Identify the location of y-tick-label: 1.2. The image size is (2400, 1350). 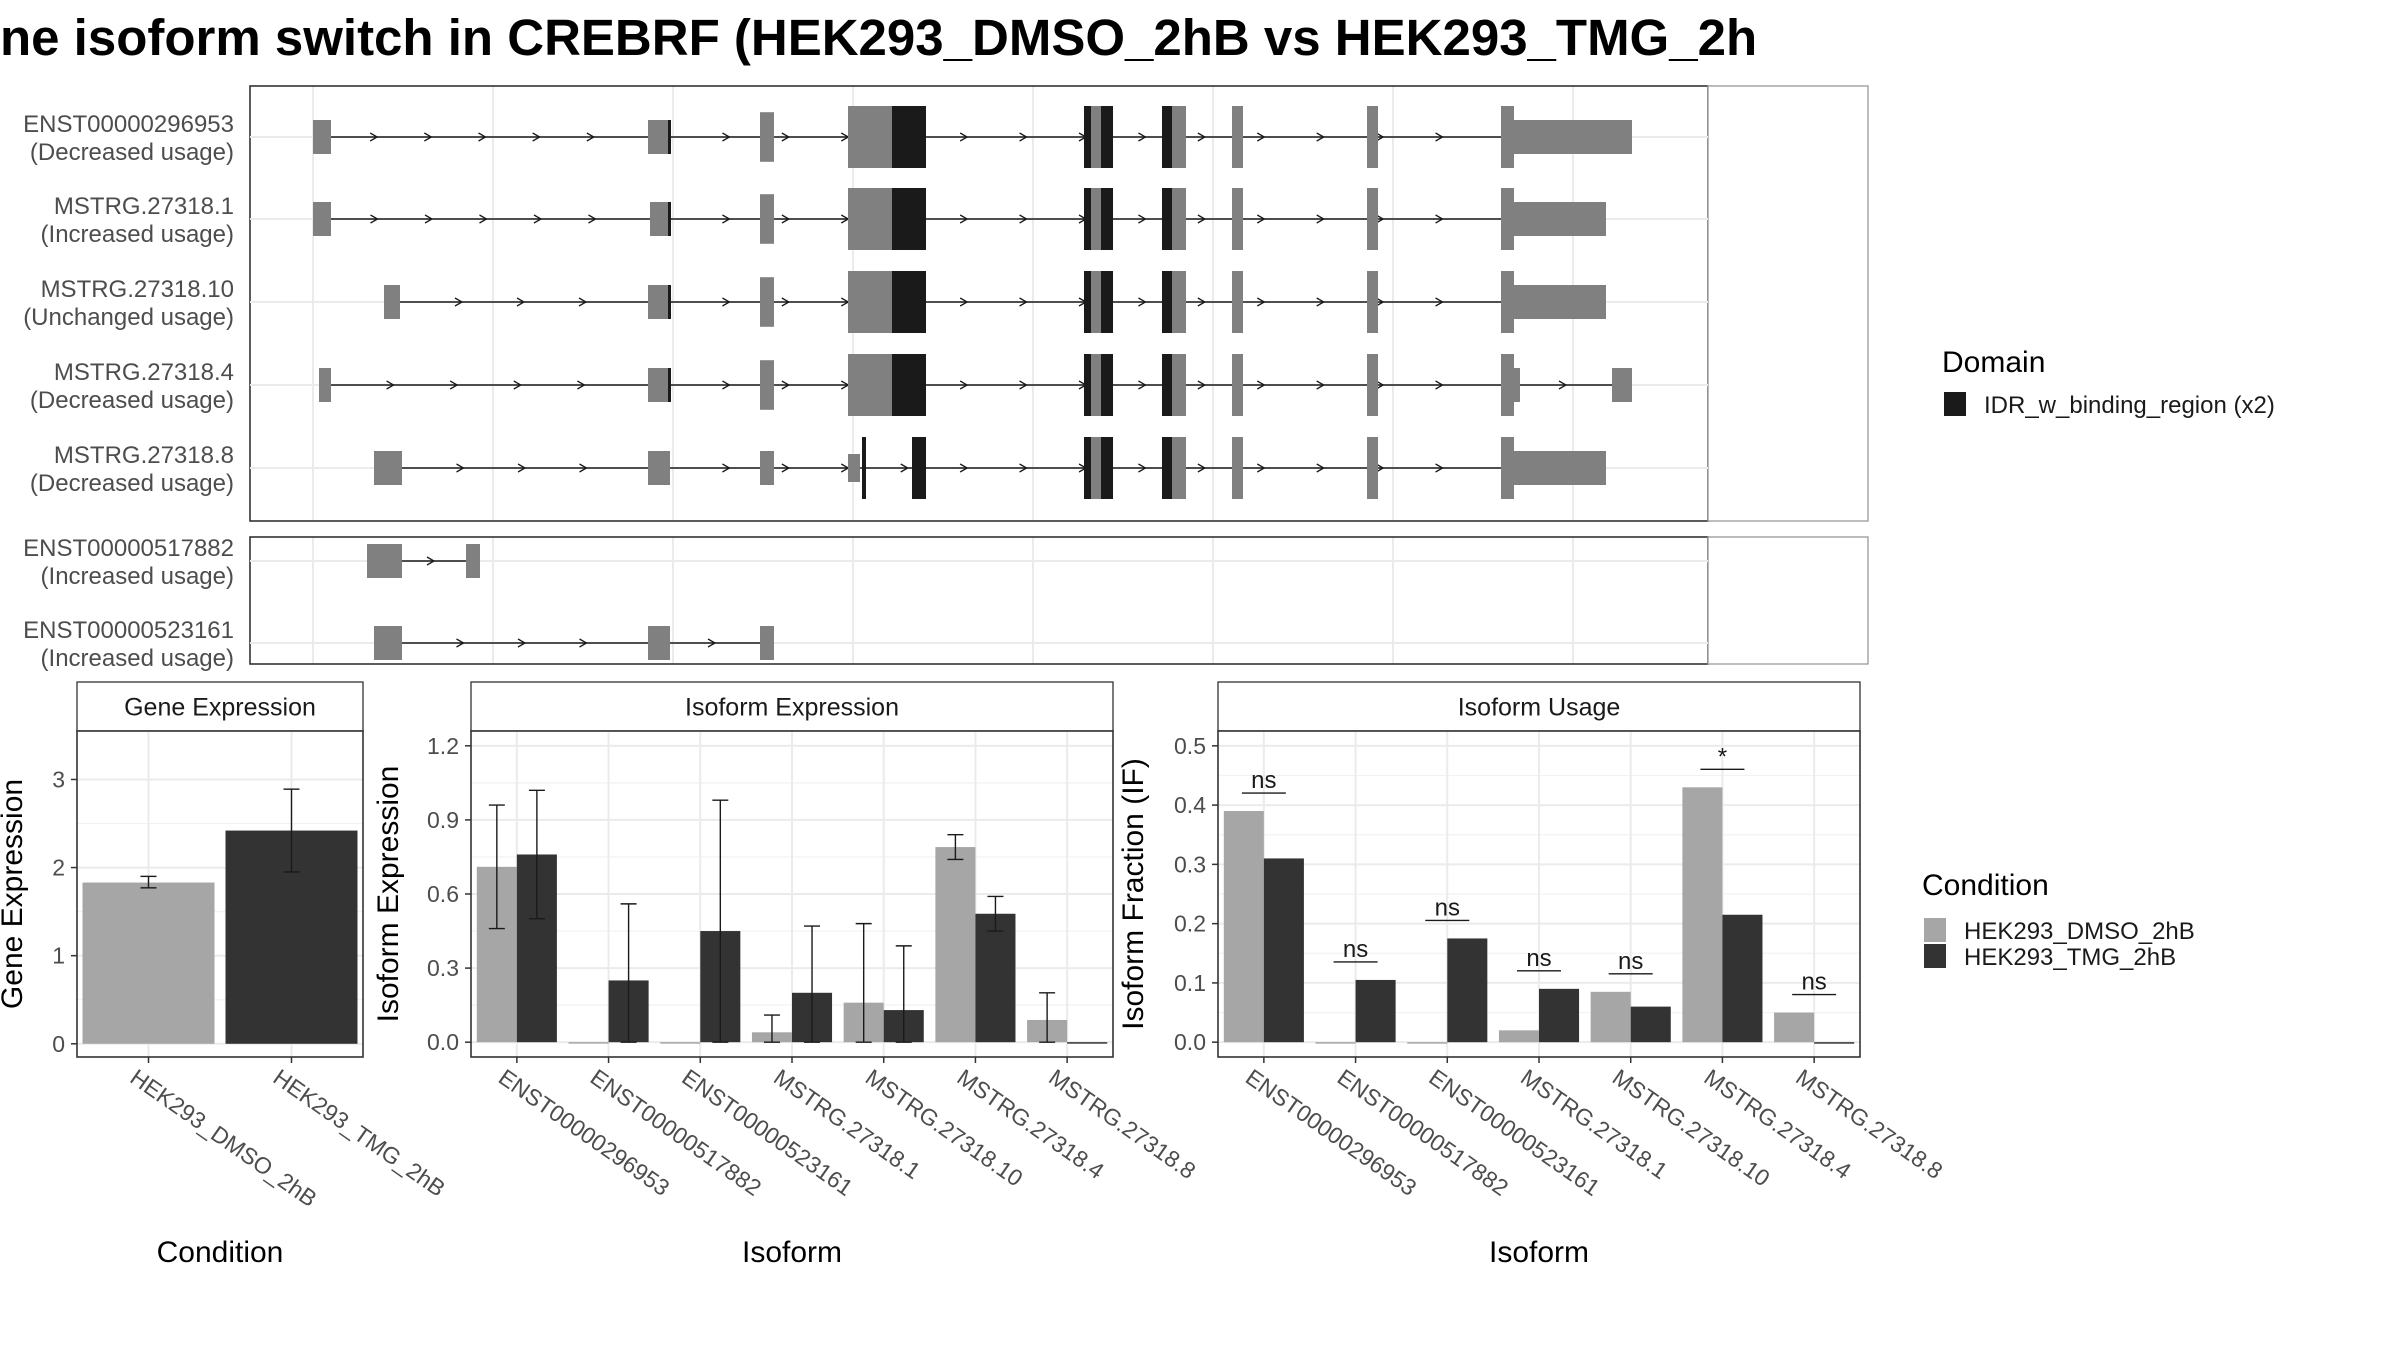
(443, 746).